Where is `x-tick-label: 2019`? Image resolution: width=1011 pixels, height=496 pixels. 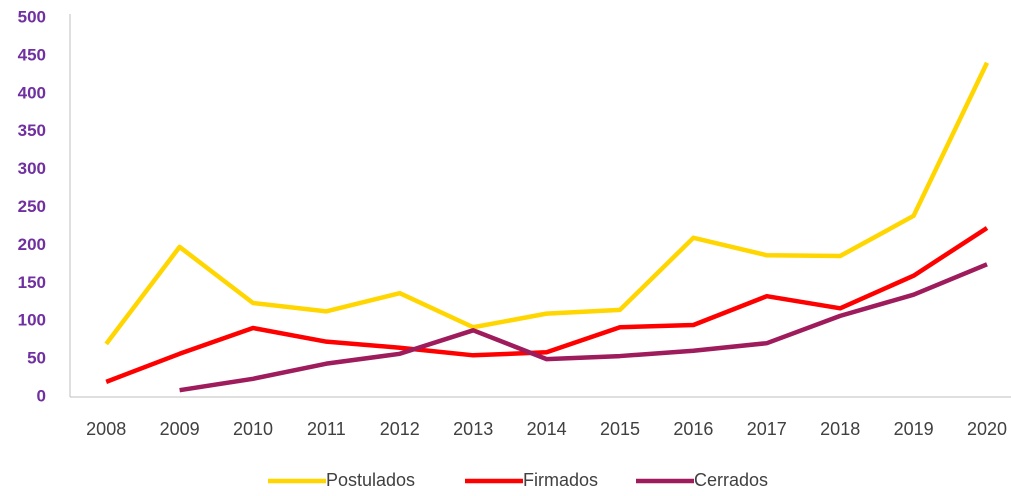
x-tick-label: 2019 is located at coordinates (914, 429).